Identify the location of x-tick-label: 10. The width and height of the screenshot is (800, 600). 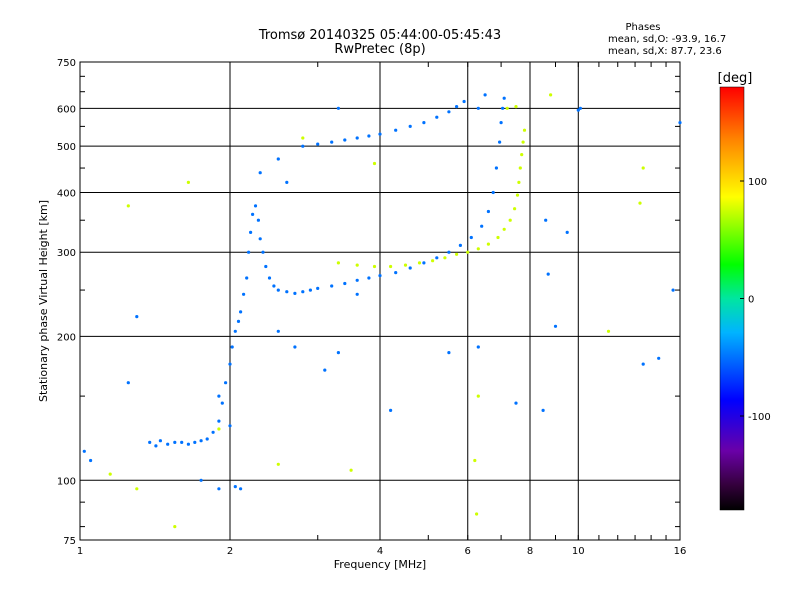
(578, 551).